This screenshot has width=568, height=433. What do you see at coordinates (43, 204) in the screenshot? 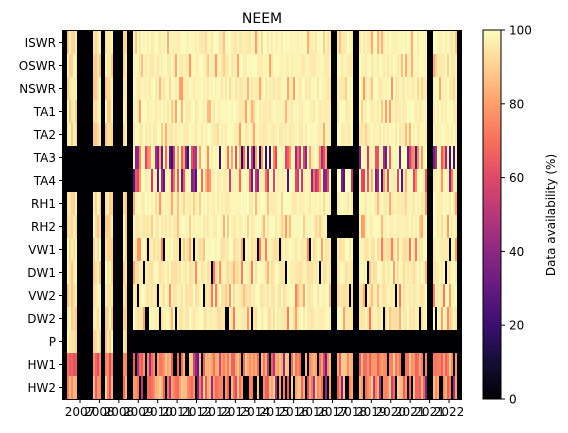
I see `y-tick-label: RH1` at bounding box center [43, 204].